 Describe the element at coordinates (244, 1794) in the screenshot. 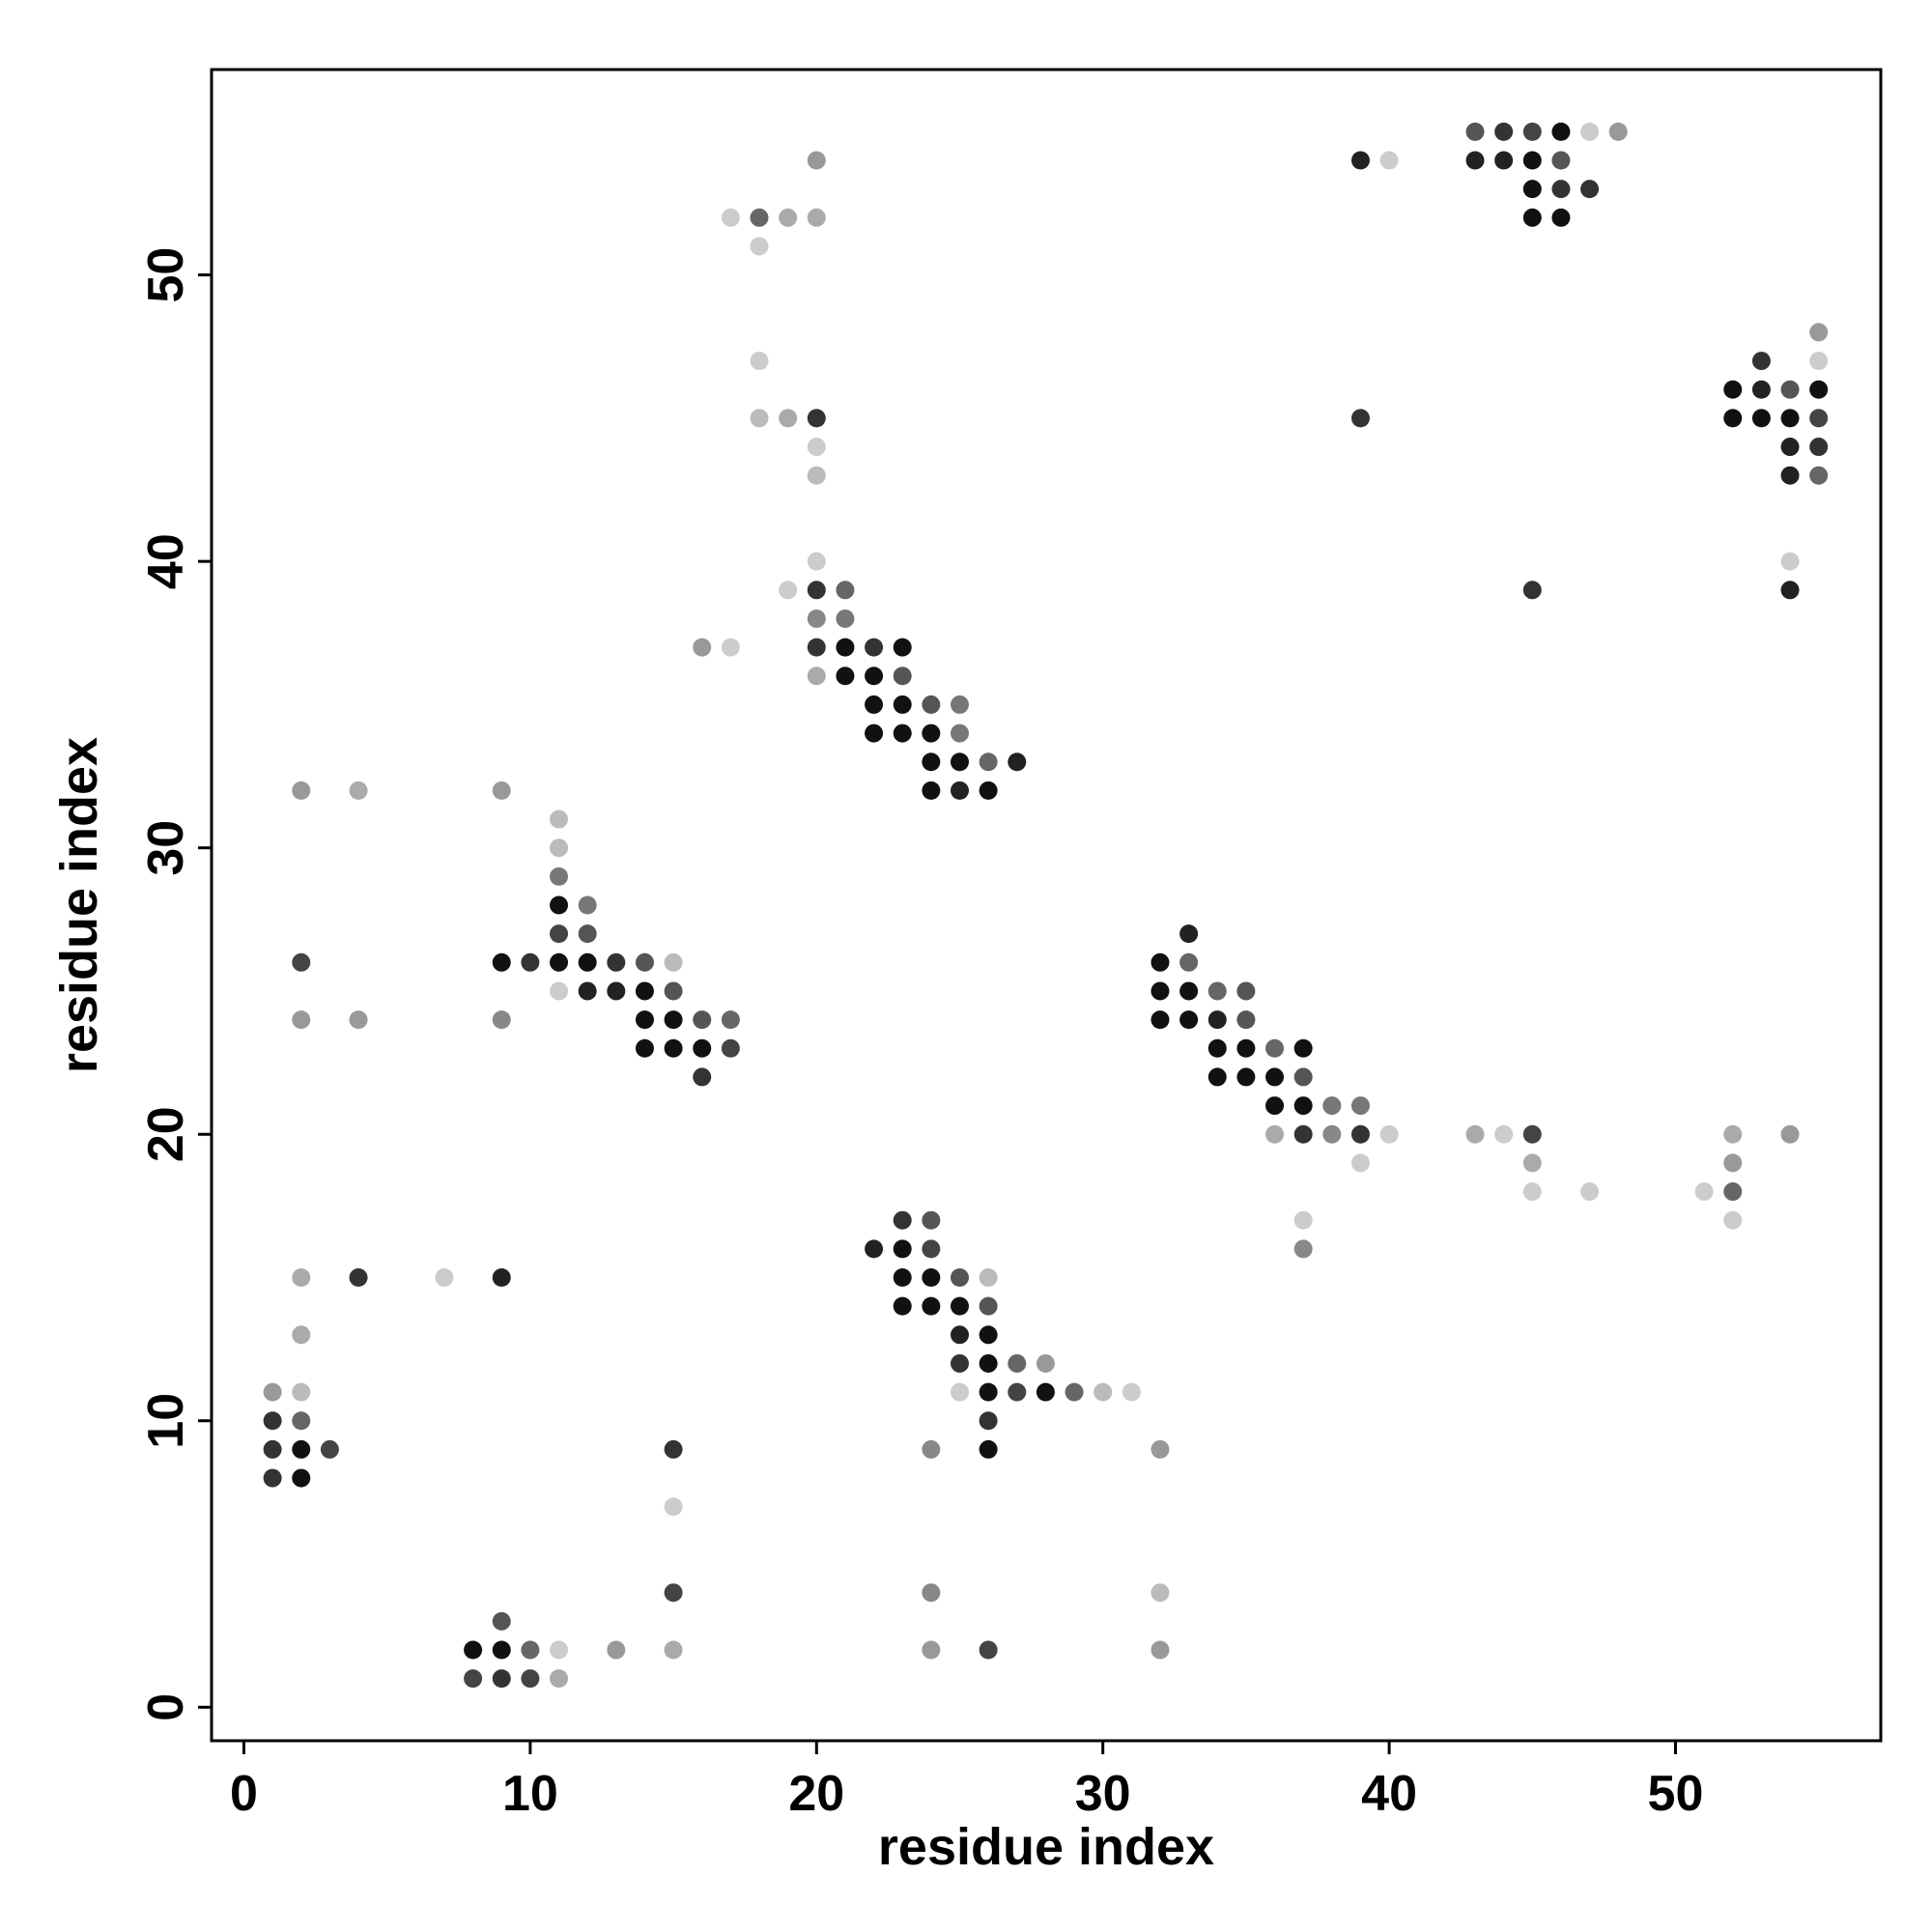

I see `x-tick-label: 0` at that location.